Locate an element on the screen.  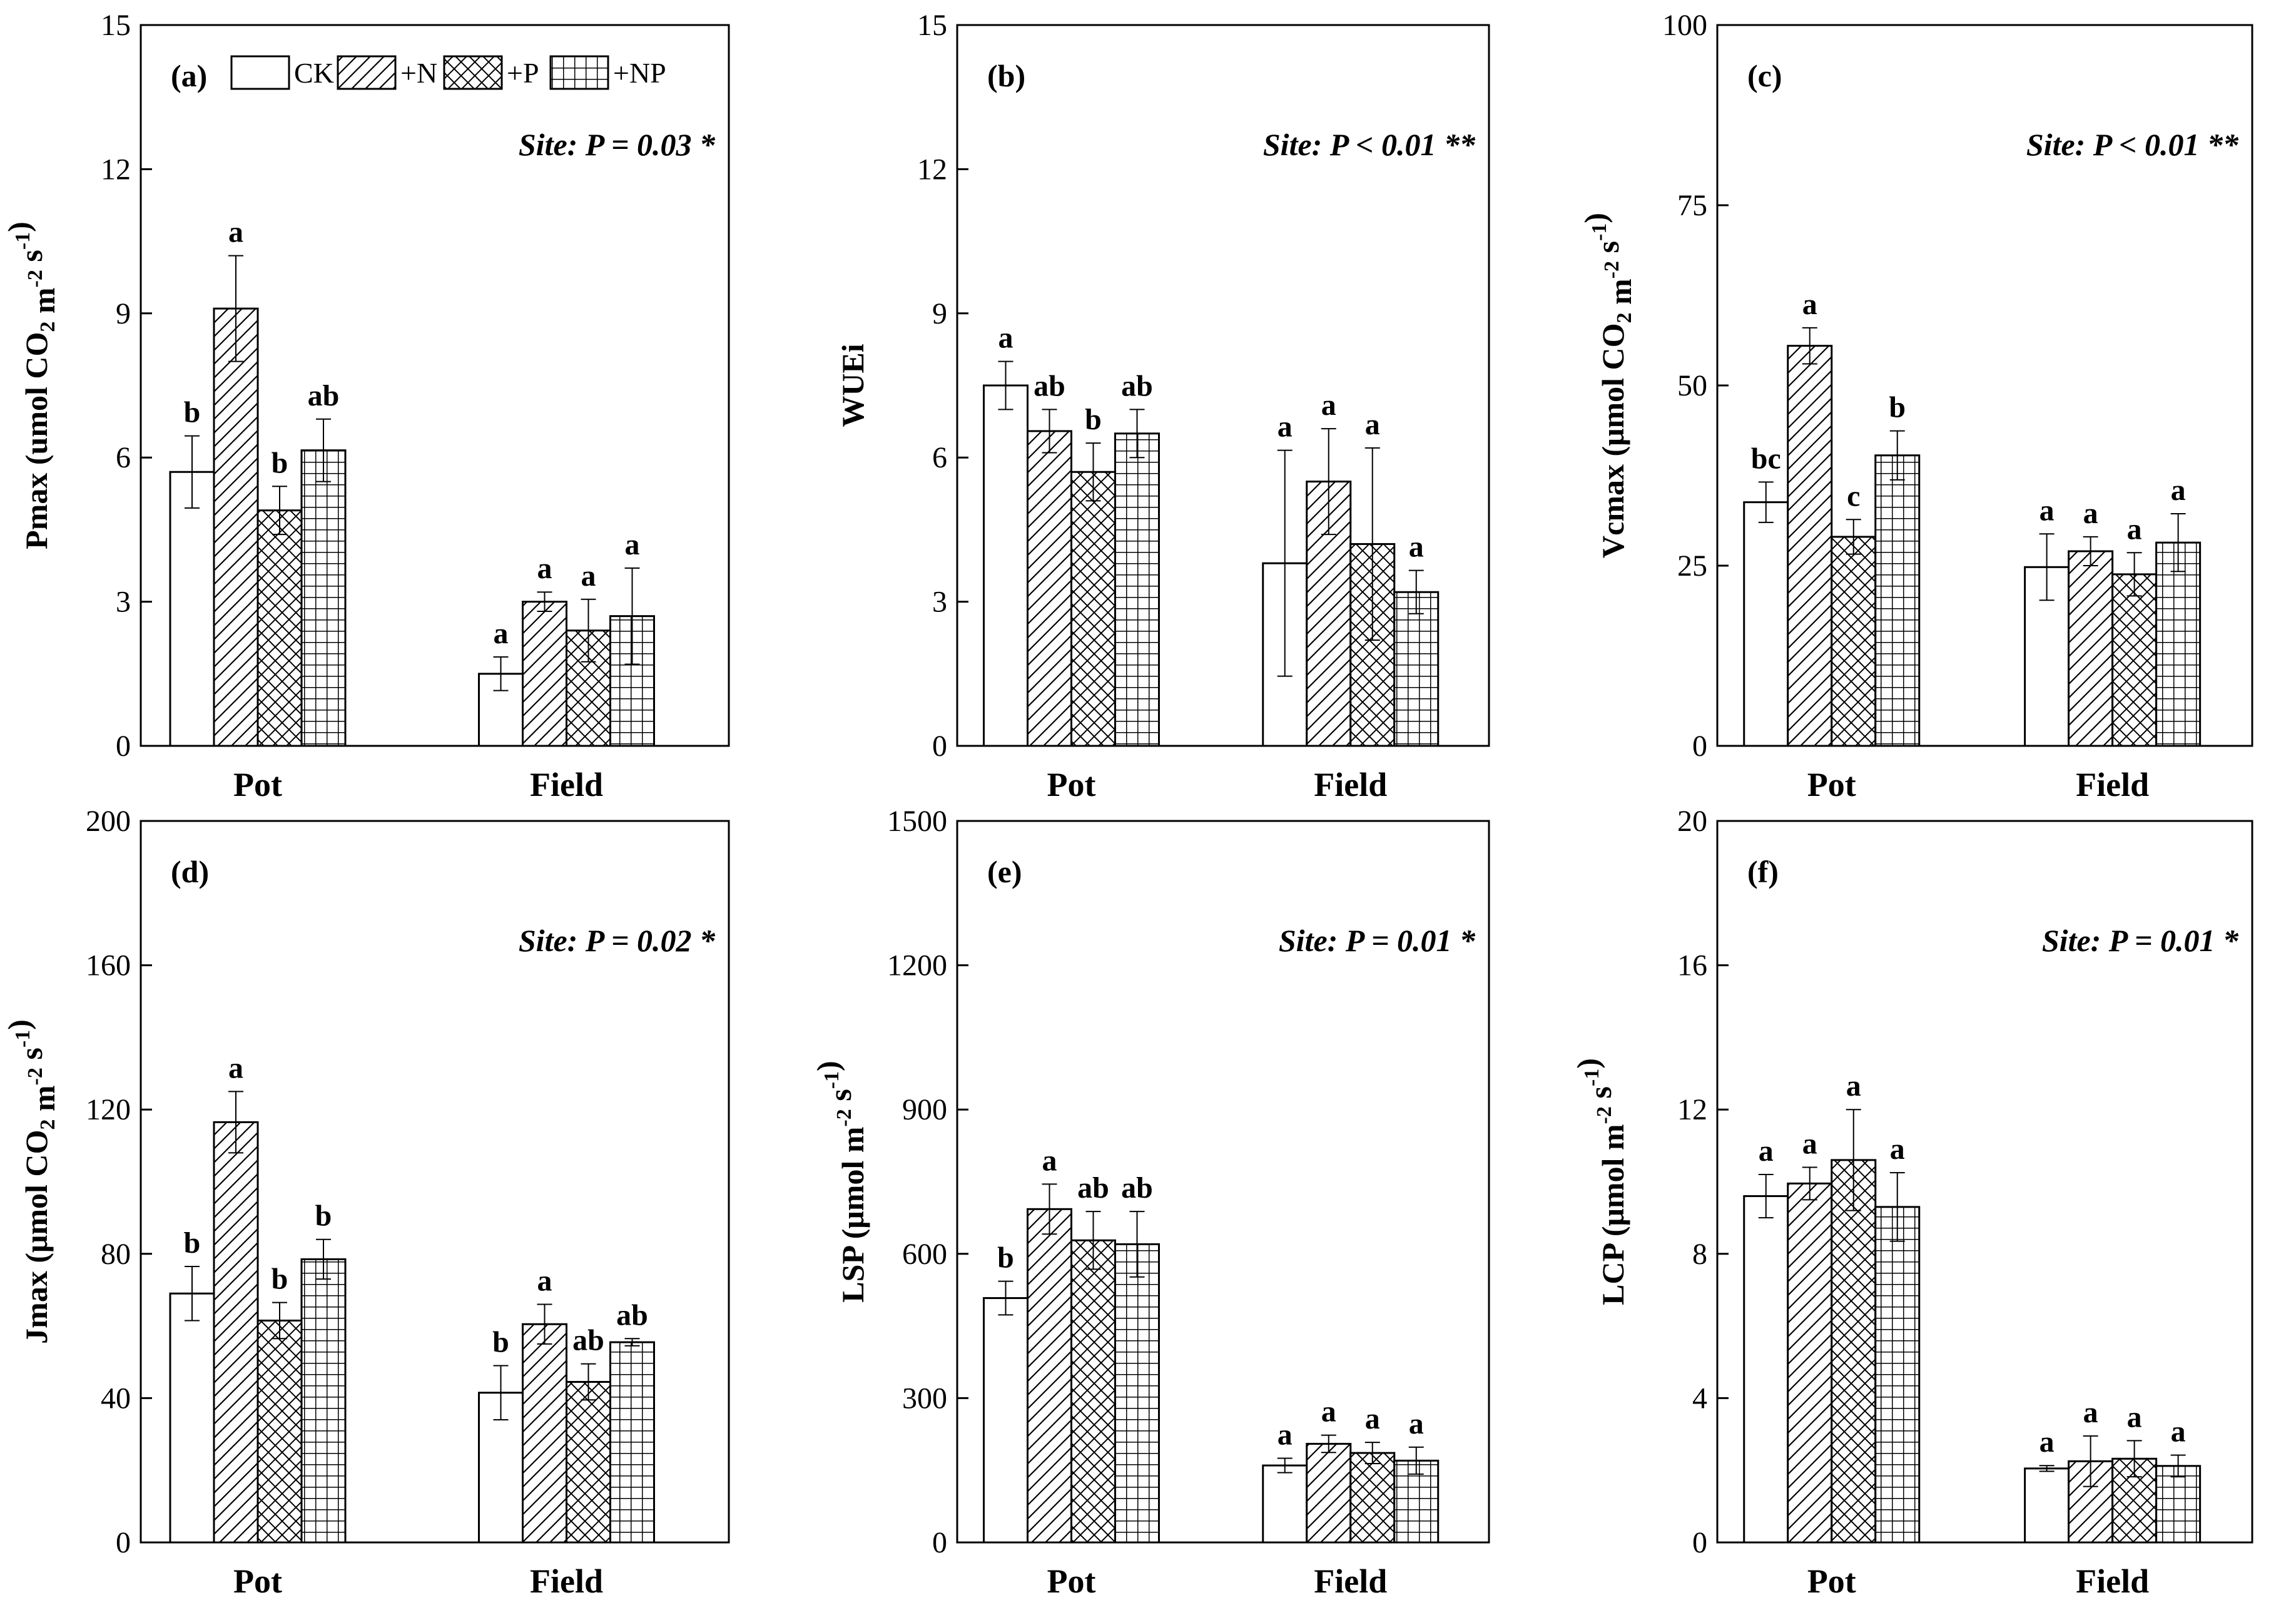
y-tick-label: 1200 is located at coordinates (917, 965).